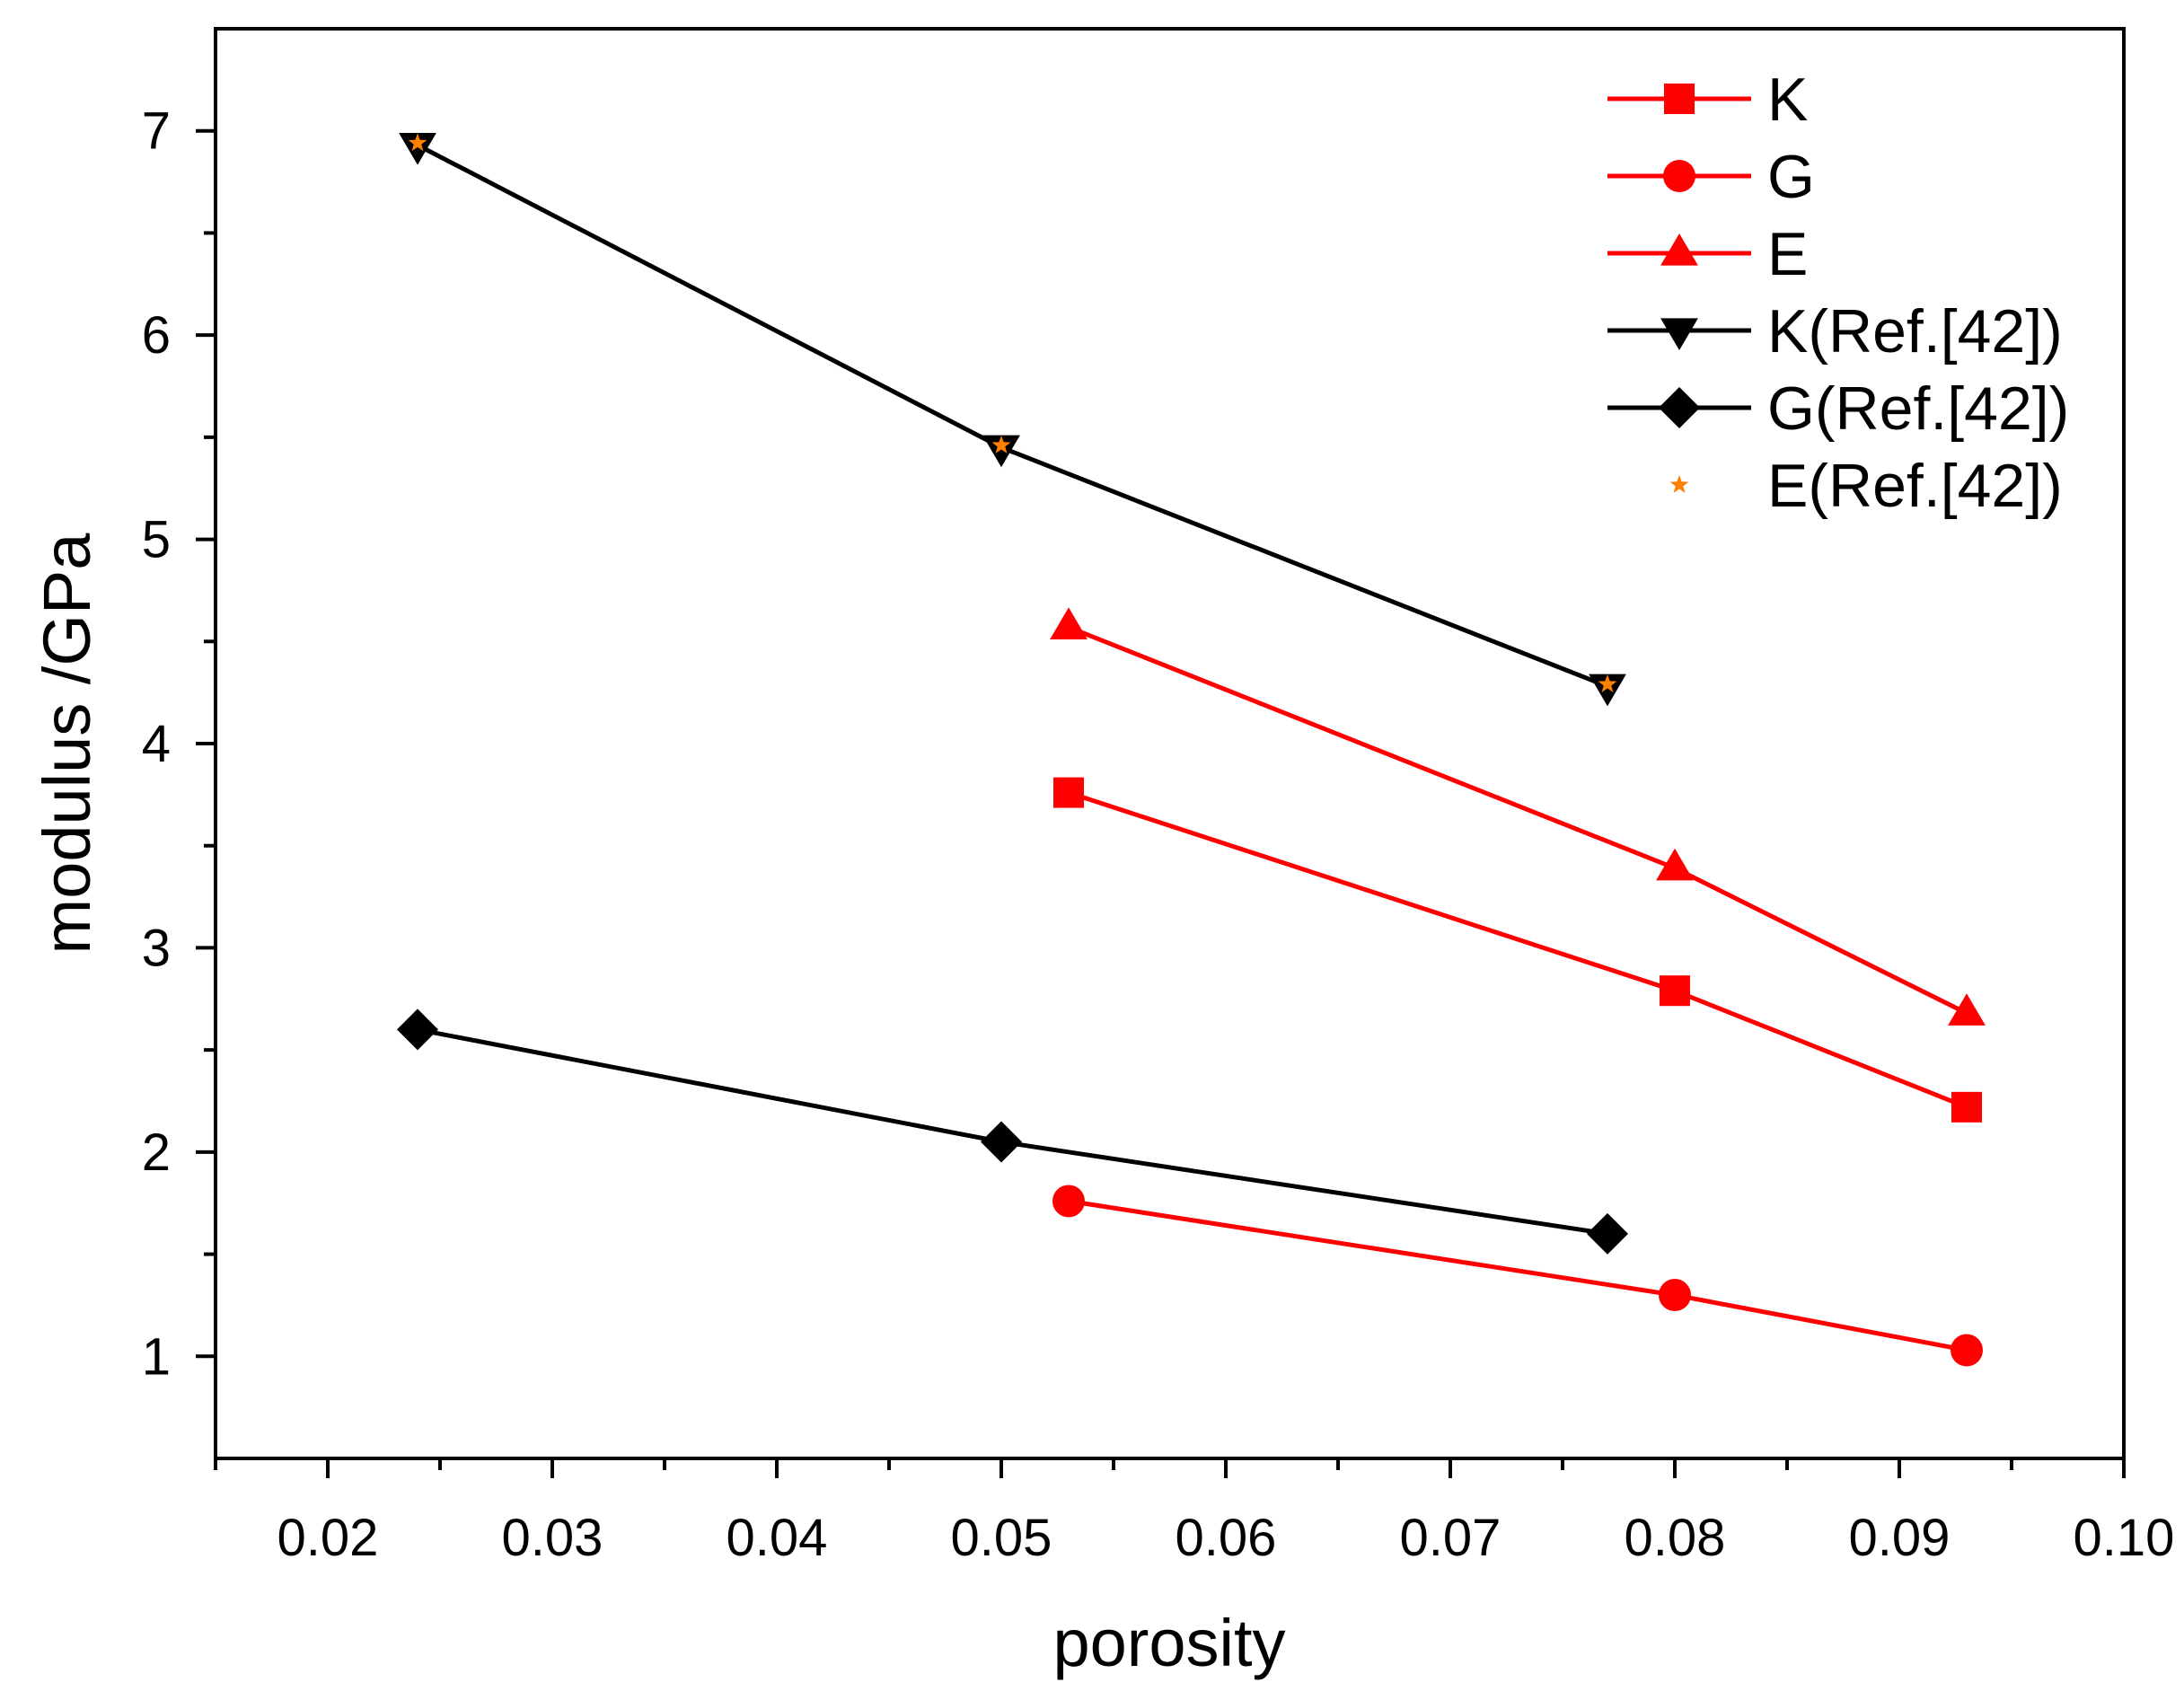  I want to click on y-tick-label: 6, so click(156, 335).